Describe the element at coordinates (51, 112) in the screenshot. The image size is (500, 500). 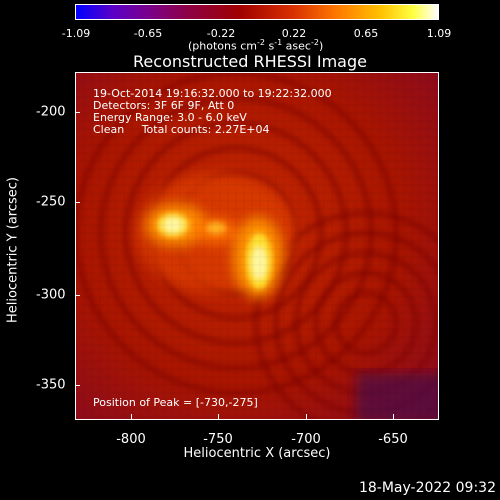
I see `y-tick-label: -200` at that location.